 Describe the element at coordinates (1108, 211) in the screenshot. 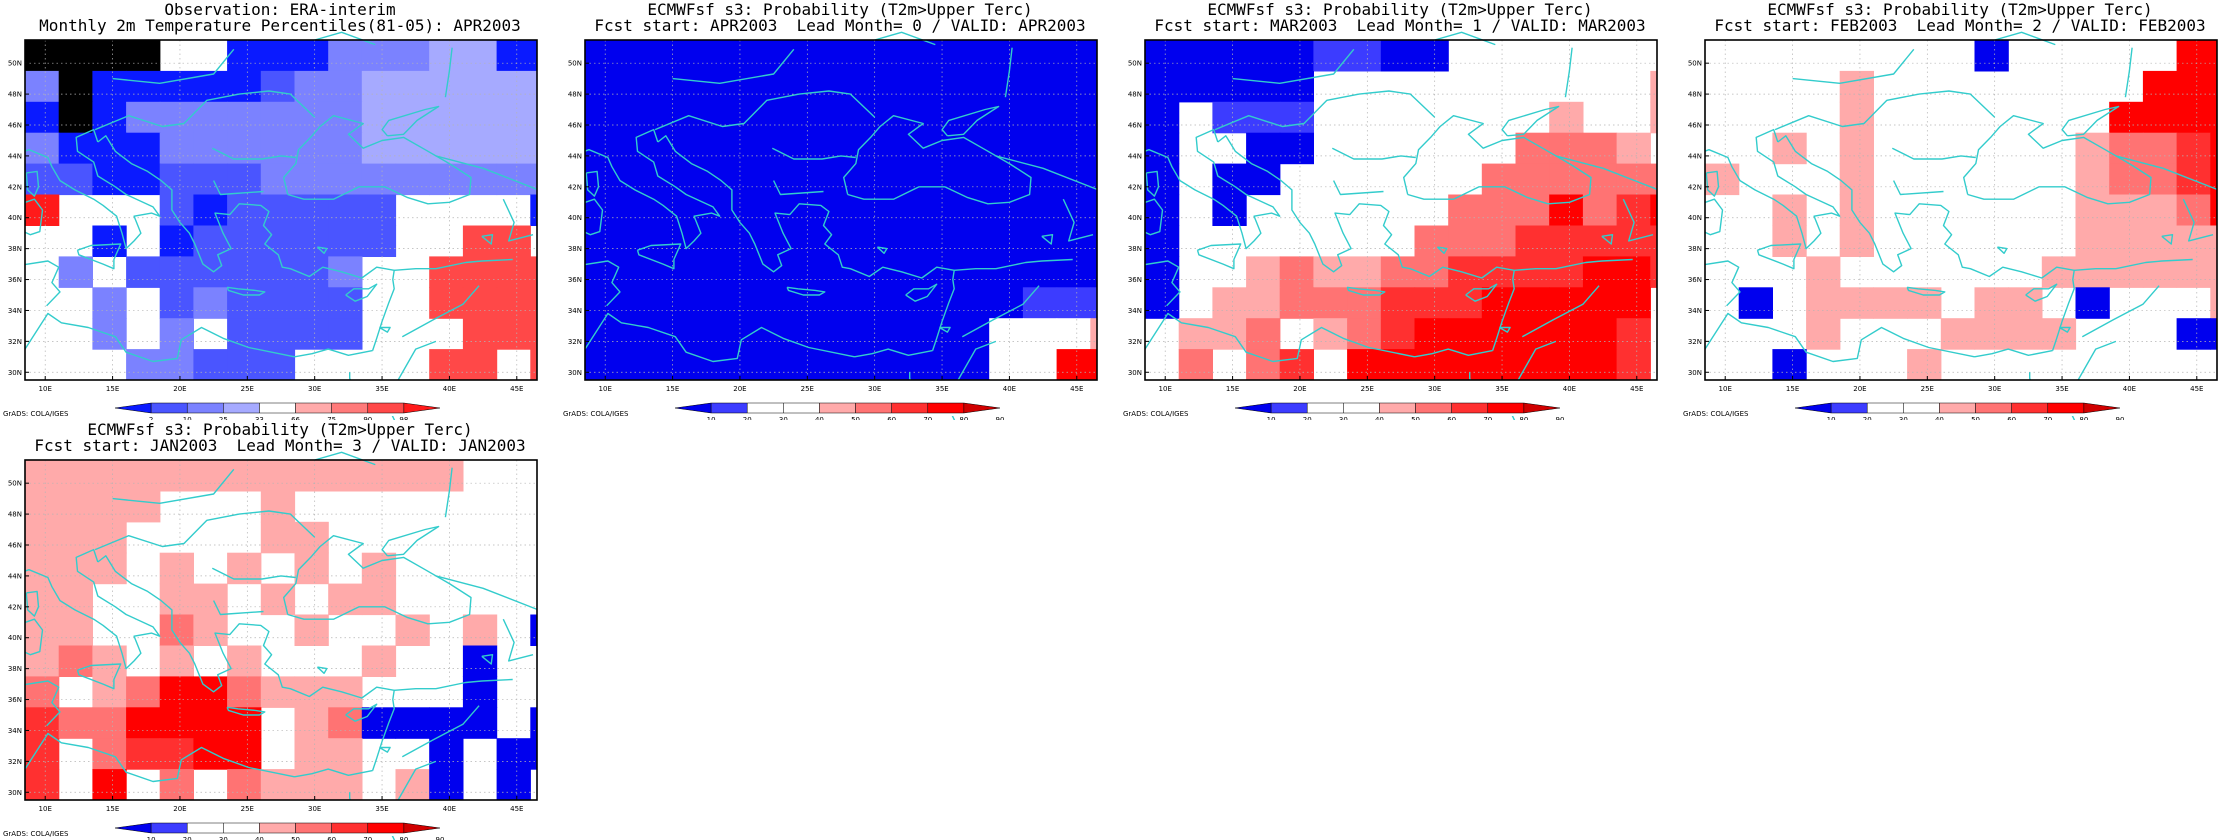

I see `mask-right` at that location.